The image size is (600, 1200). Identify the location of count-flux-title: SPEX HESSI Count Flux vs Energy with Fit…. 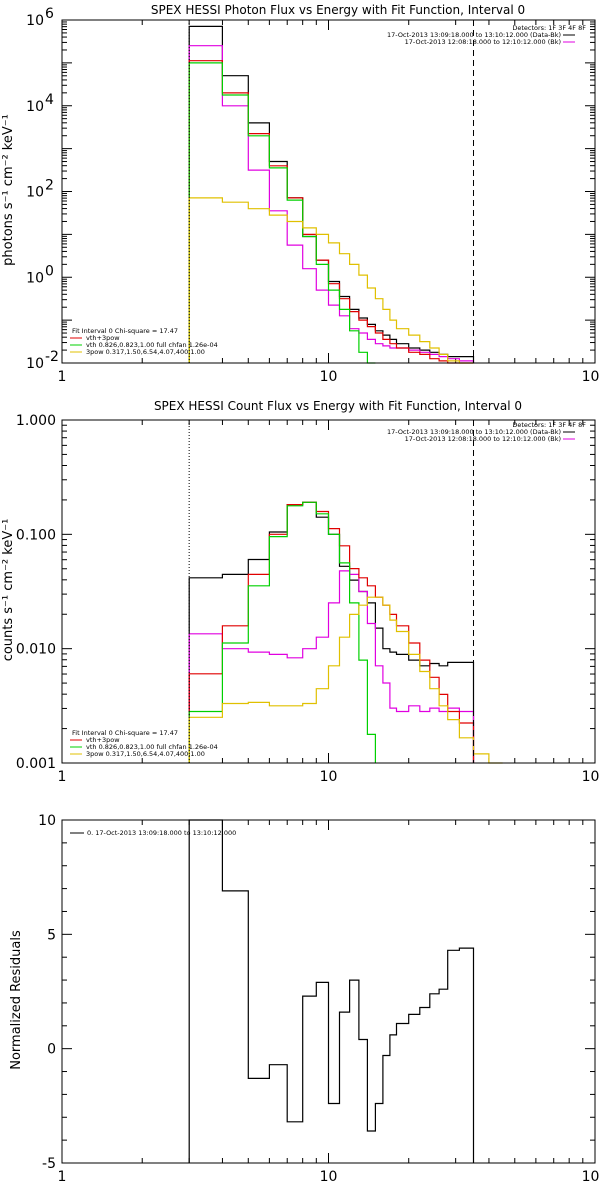
(338, 406).